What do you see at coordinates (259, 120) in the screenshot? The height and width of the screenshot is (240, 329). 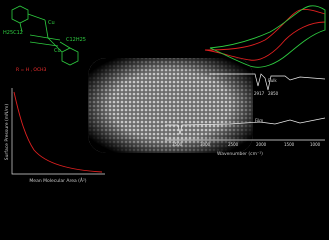 I see `ir-label: Film` at bounding box center [259, 120].